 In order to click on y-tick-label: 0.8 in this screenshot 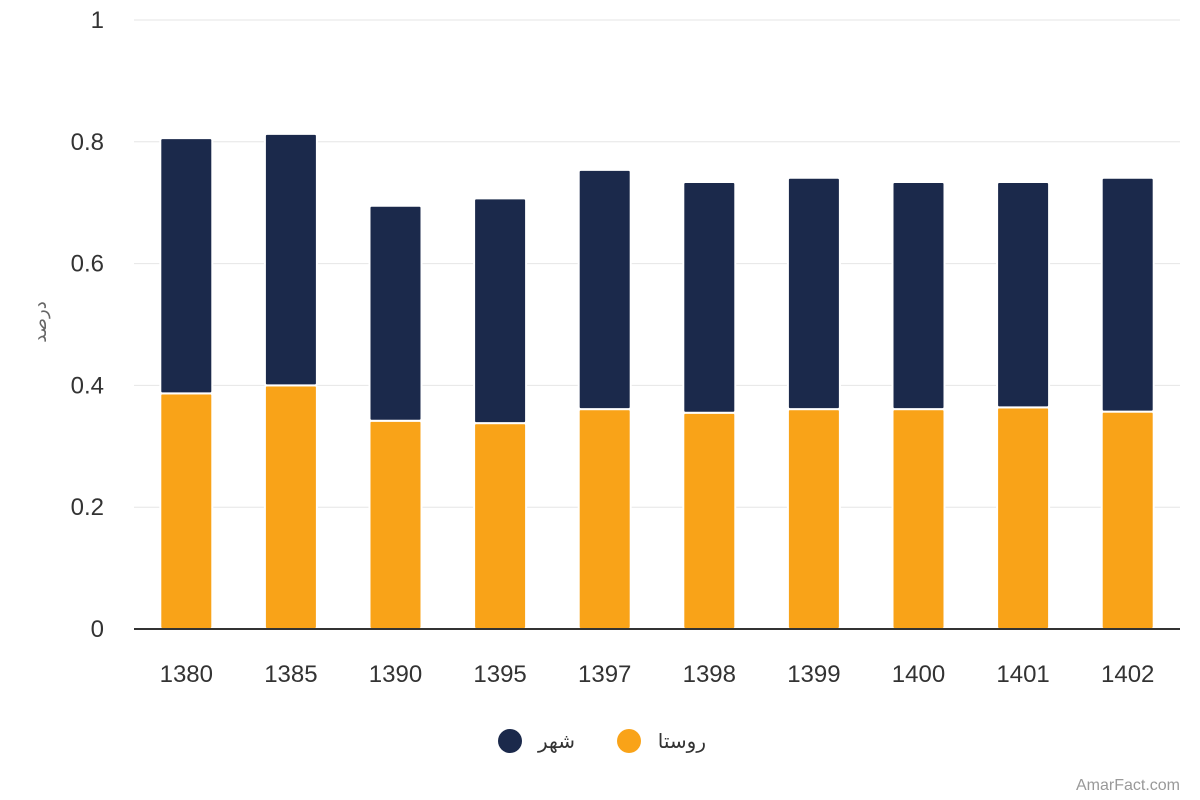, I will do `click(87, 142)`.